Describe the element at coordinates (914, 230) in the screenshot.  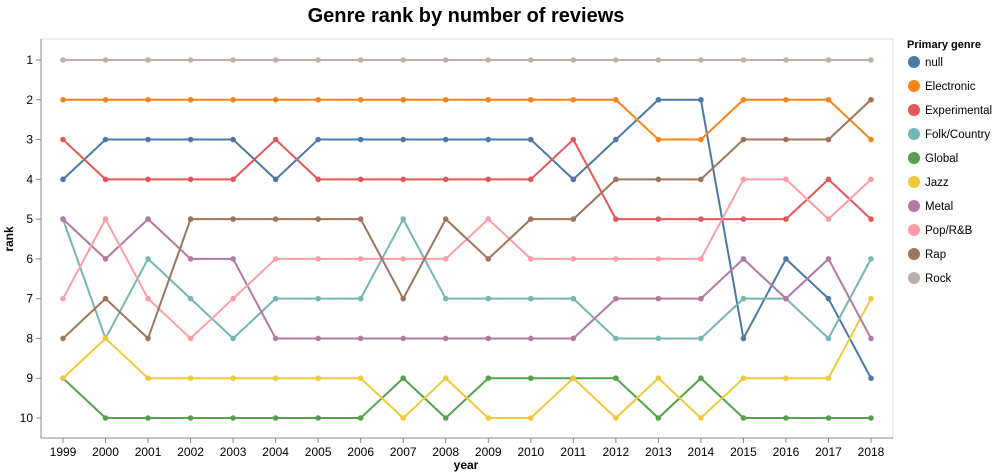
I see `legend-swatch-pop-r-b` at that location.